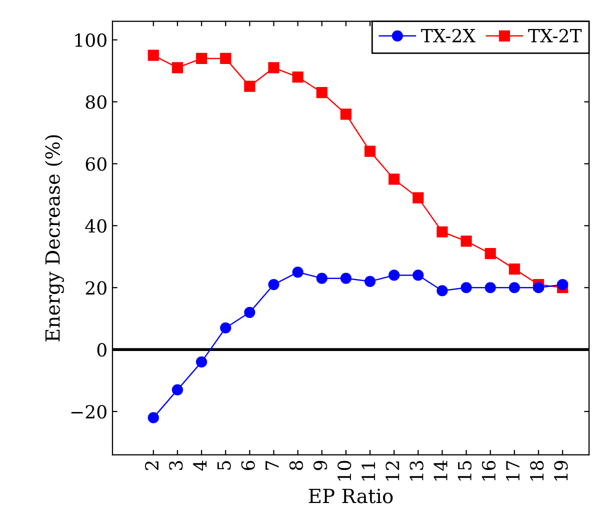 The width and height of the screenshot is (592, 532). I want to click on y-axis-title: Energy Decrease (%), so click(54, 238).